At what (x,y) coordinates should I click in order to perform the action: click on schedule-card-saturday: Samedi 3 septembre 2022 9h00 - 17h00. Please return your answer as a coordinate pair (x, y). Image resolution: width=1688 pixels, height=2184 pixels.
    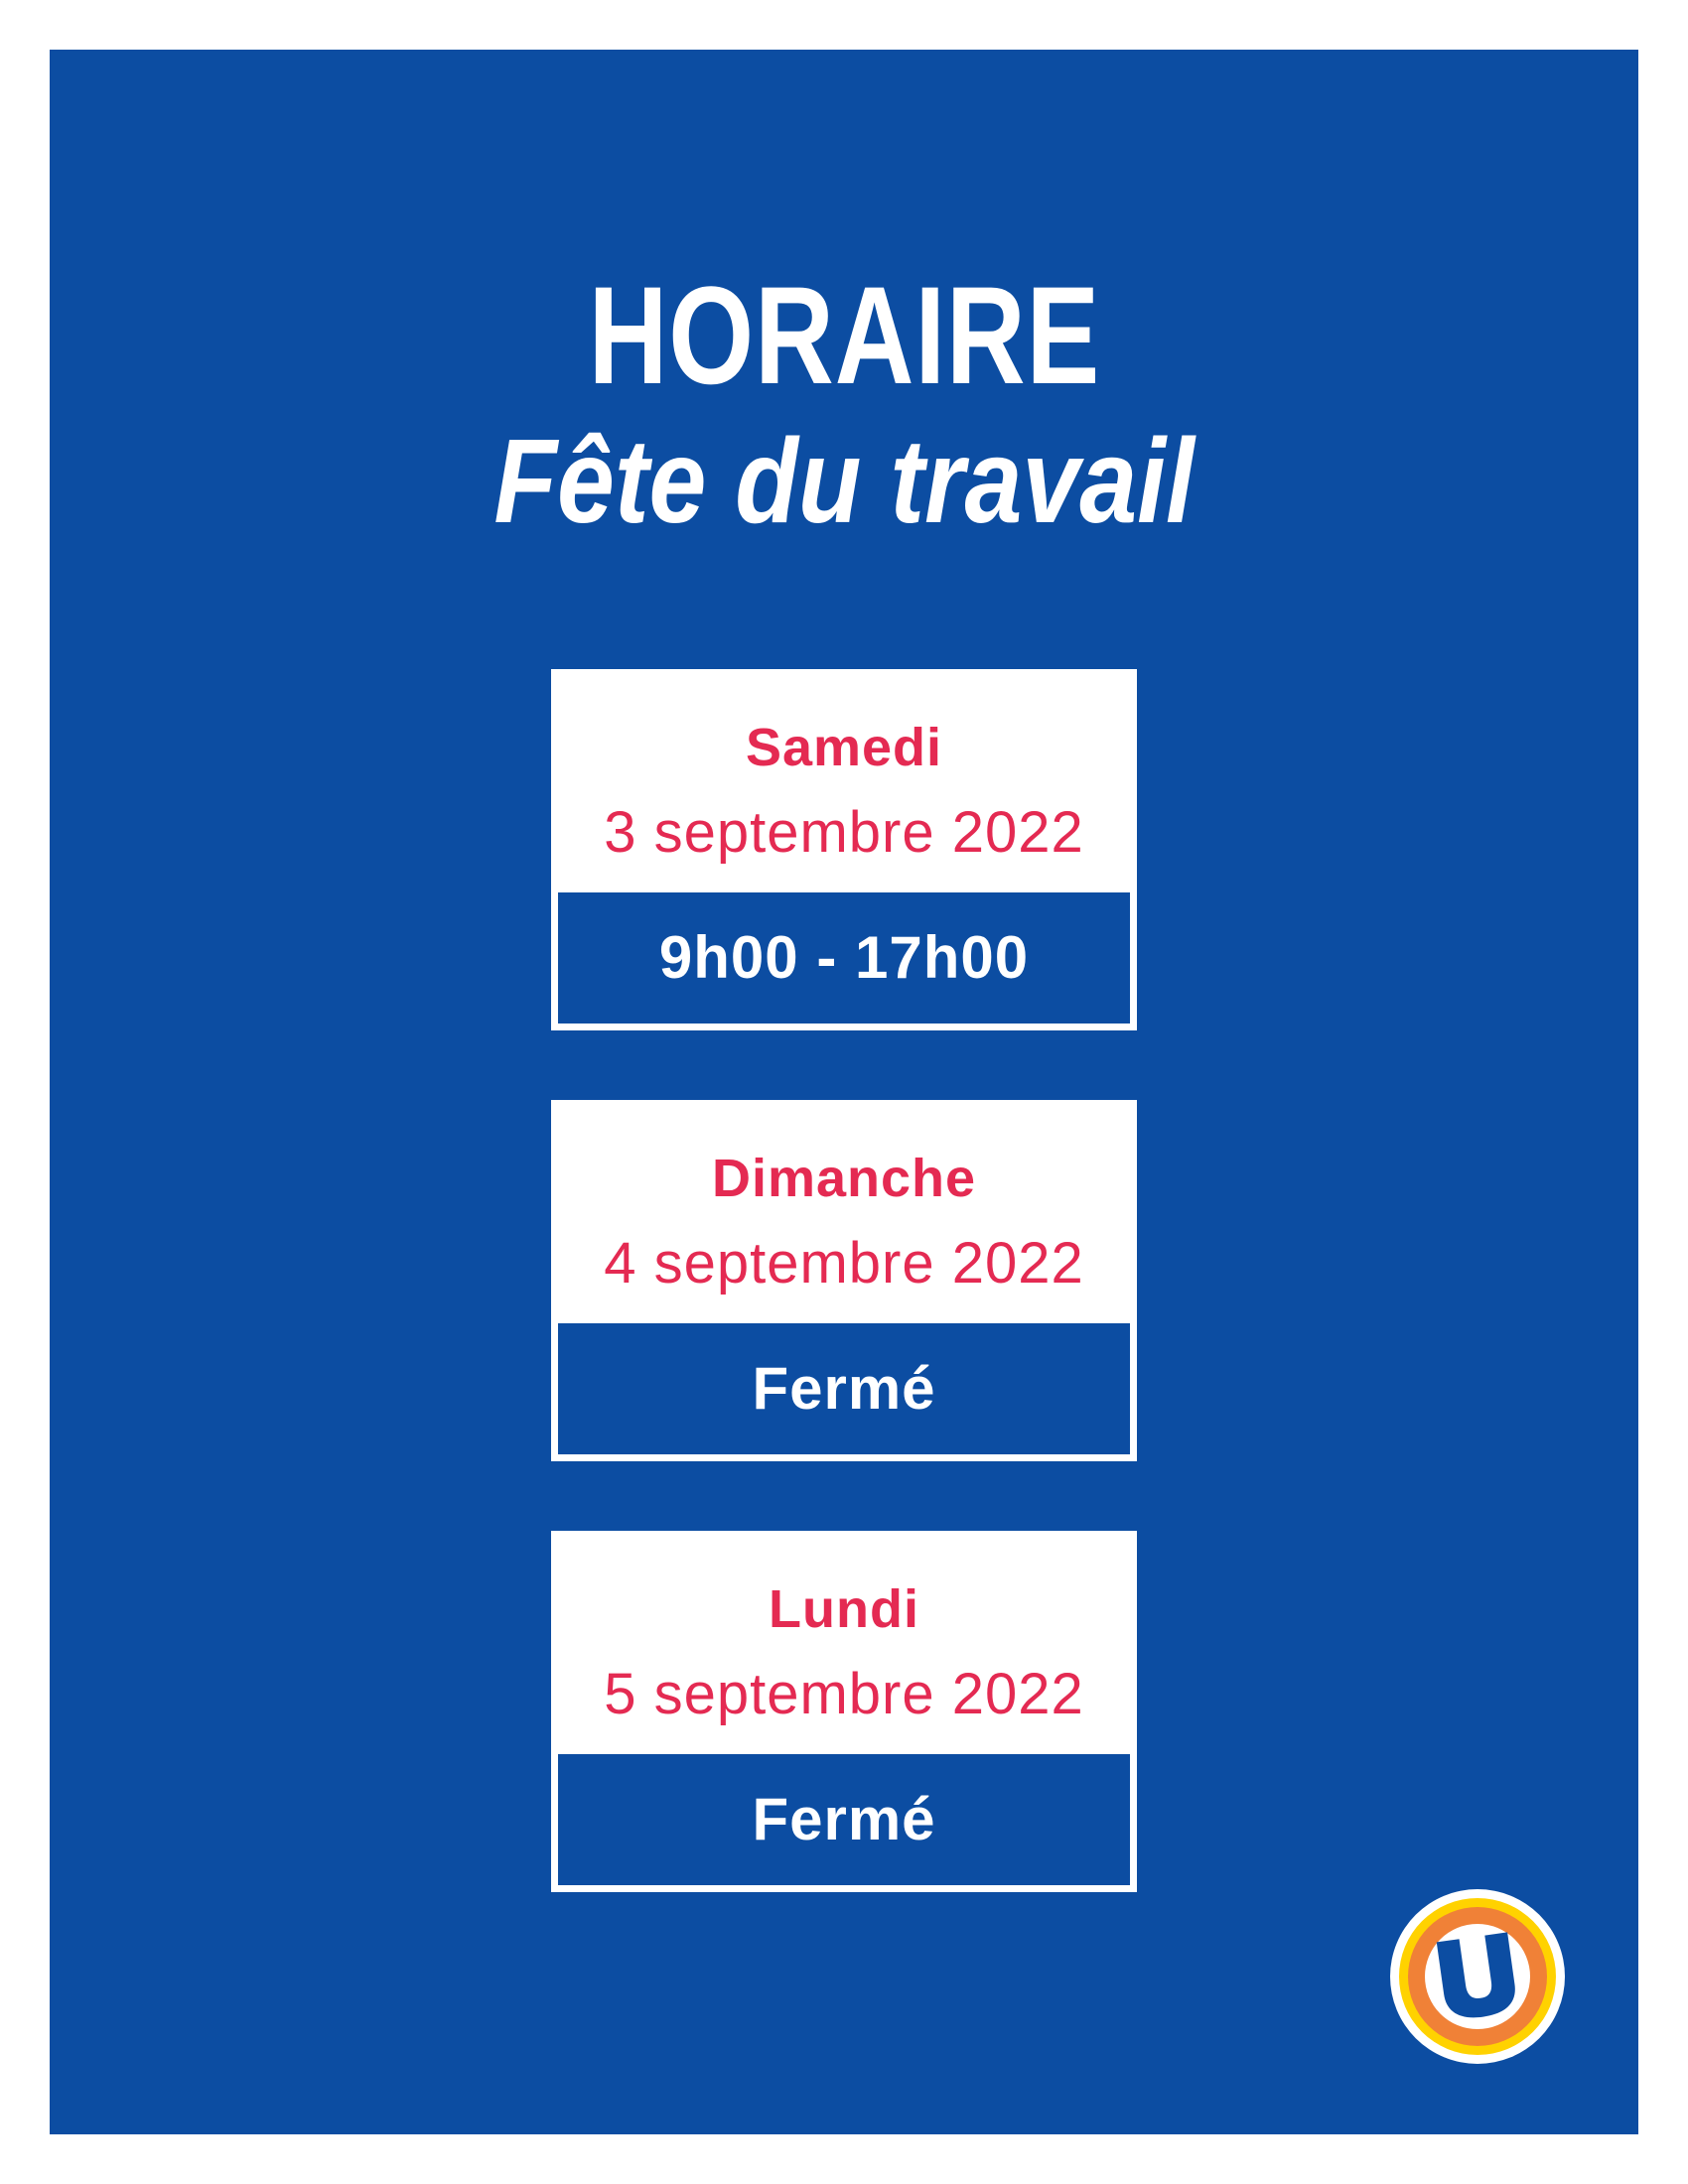
    Looking at the image, I should click on (844, 849).